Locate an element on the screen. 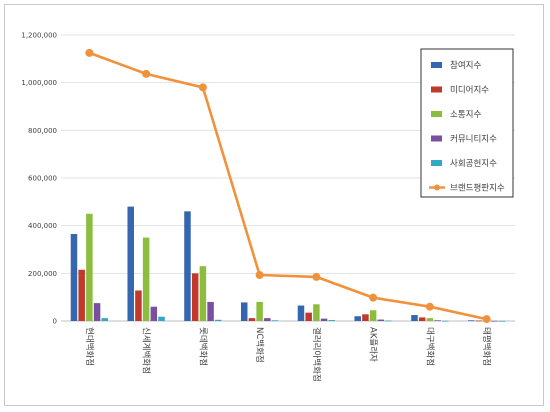 The width and height of the screenshot is (550, 412). x-category-label: AK플라자 is located at coordinates (373, 344).